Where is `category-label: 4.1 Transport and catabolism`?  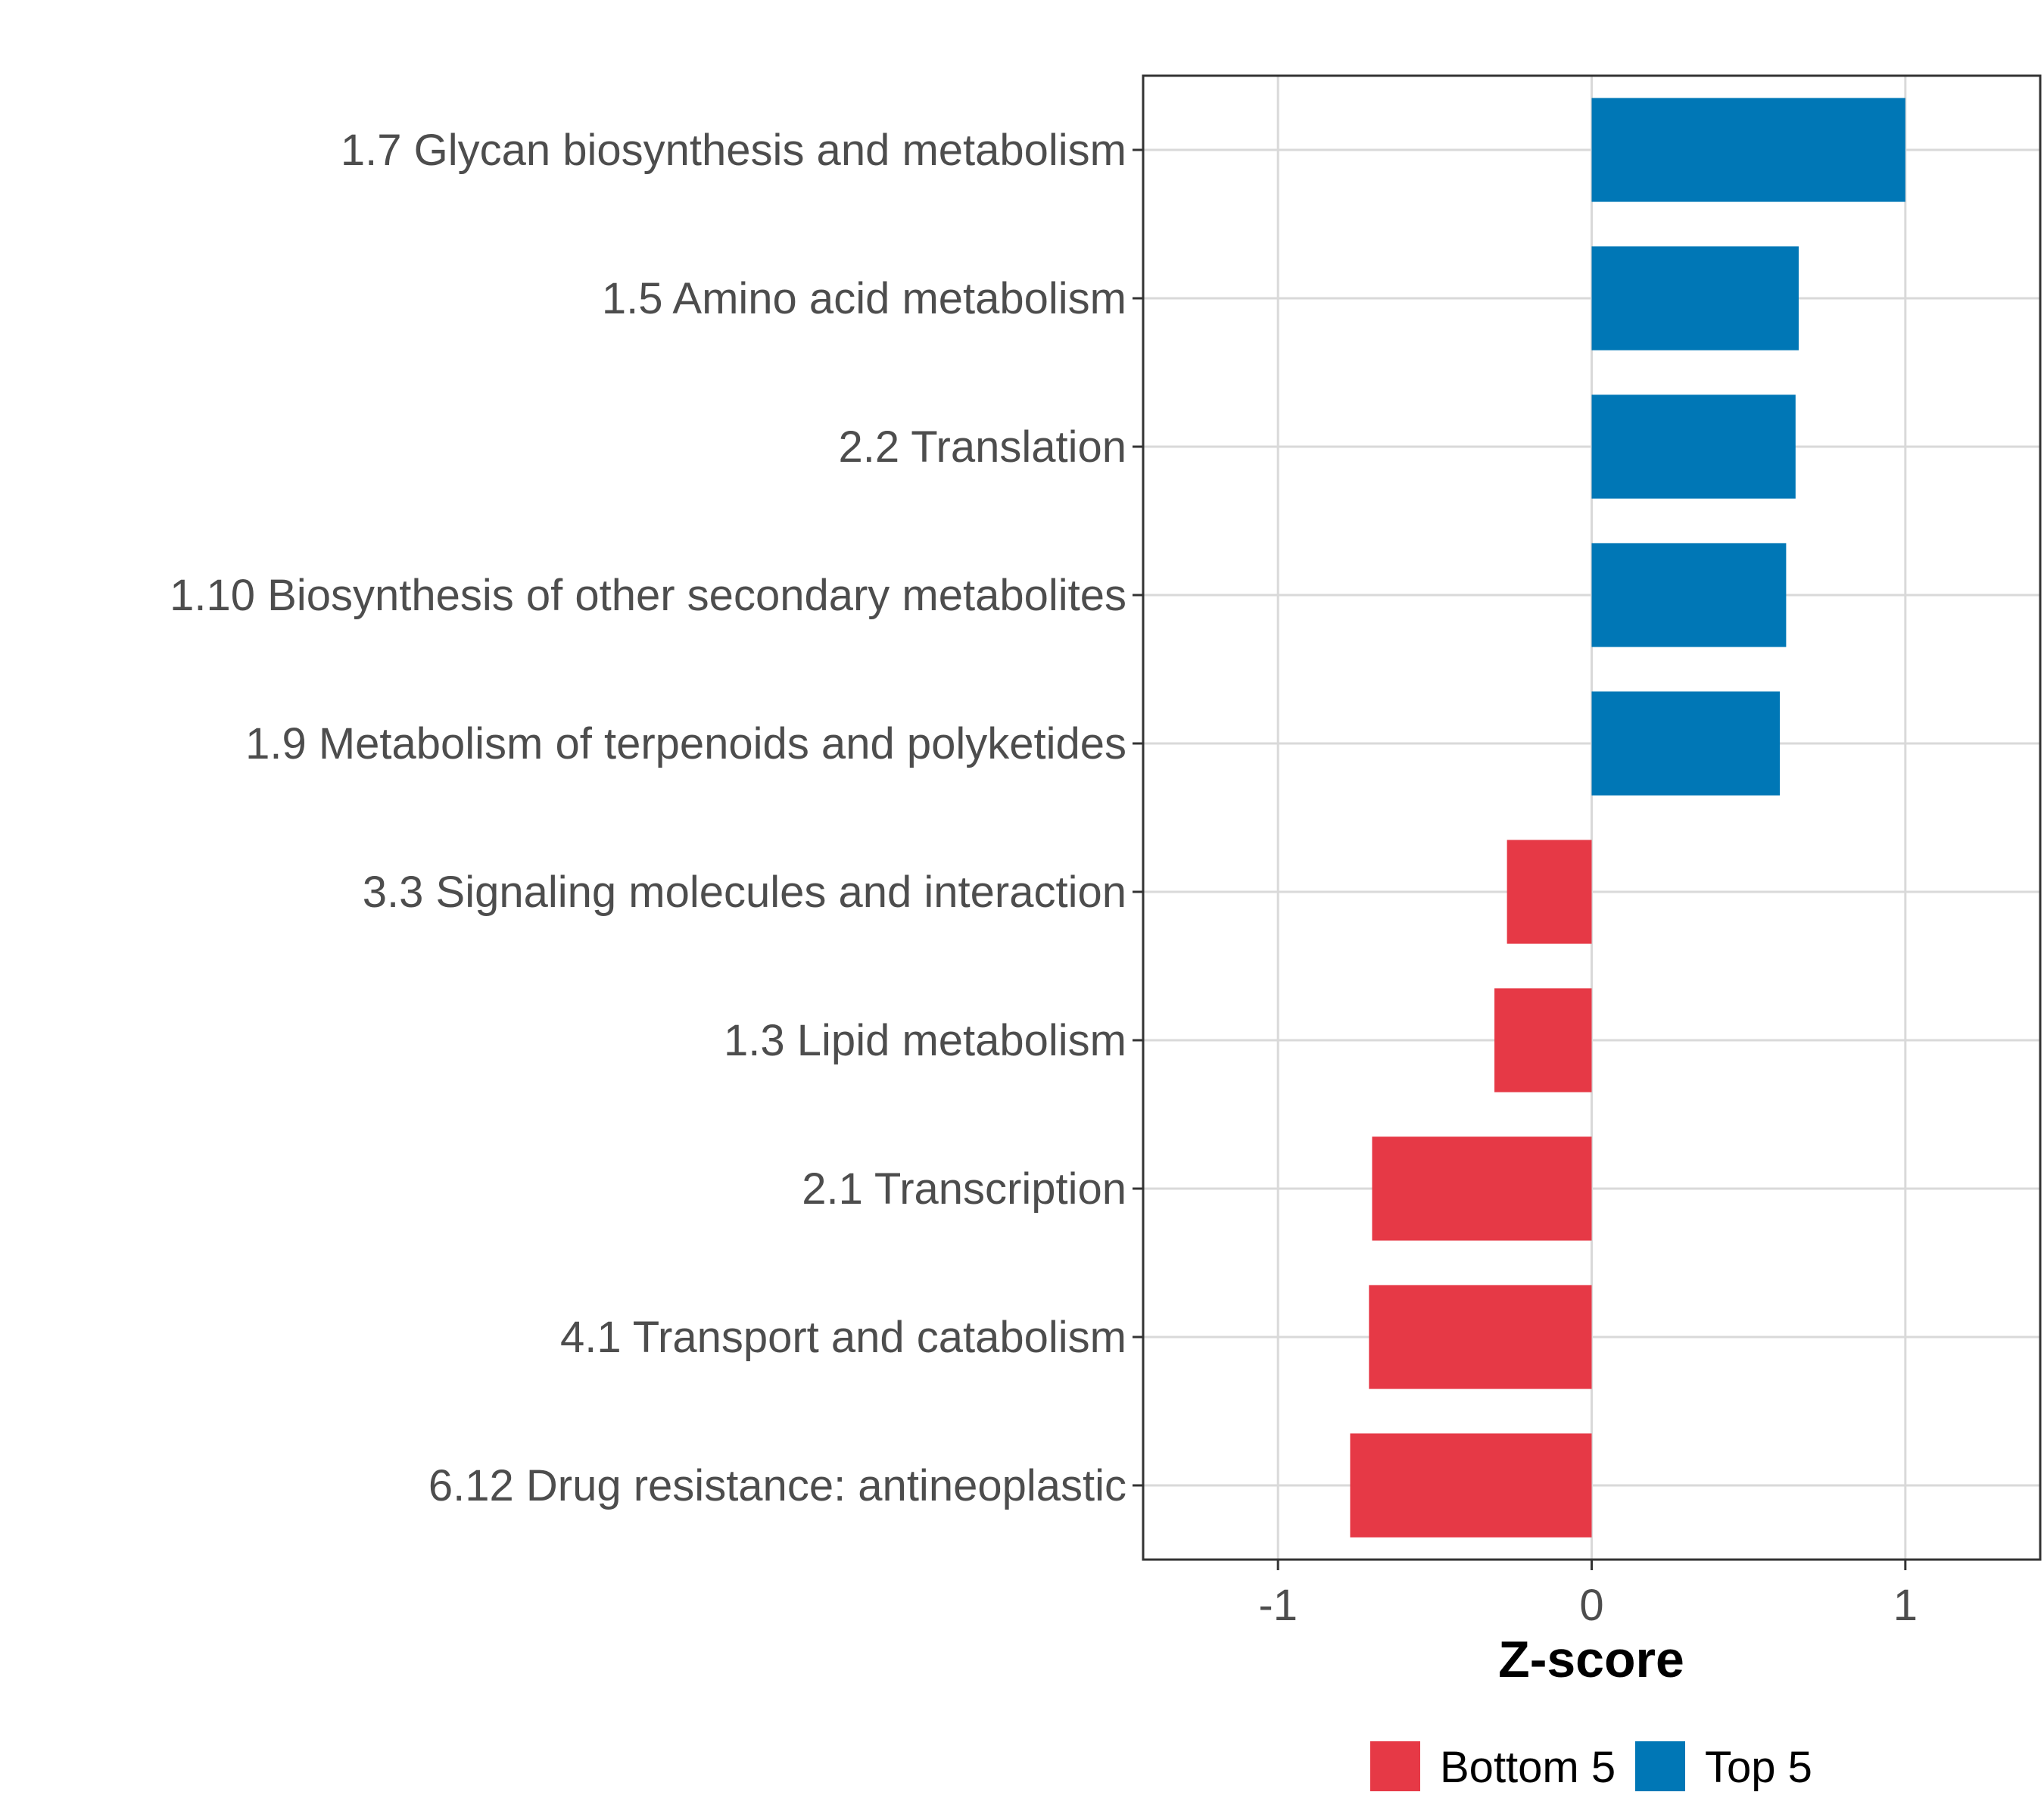
category-label: 4.1 Transport and catabolism is located at coordinates (843, 1337).